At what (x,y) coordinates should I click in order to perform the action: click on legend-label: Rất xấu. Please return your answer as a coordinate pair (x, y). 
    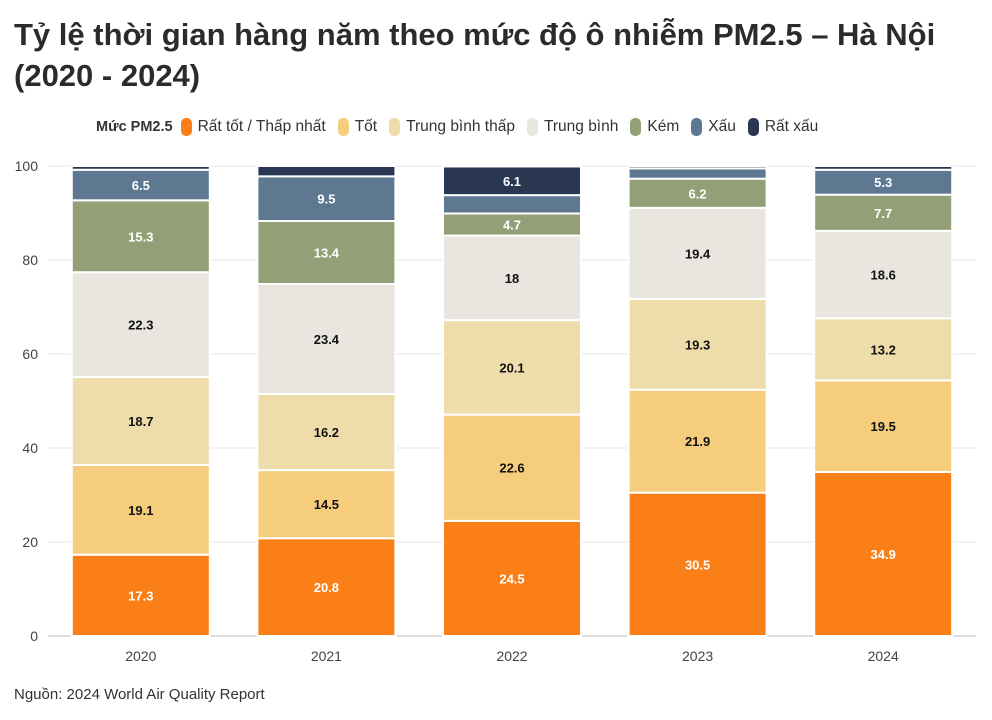
    Looking at the image, I should click on (791, 126).